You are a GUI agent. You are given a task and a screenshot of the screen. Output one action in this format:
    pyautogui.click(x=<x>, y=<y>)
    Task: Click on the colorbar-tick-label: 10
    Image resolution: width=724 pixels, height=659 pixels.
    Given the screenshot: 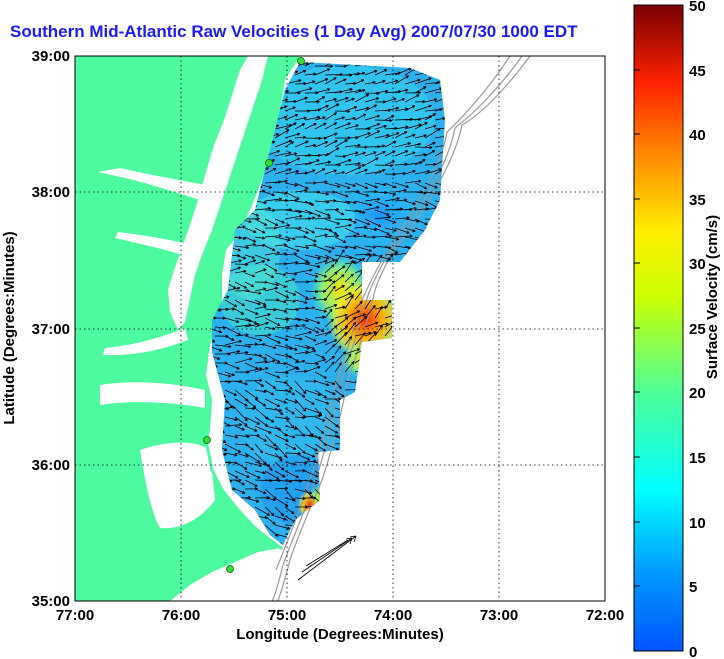 What is the action you would take?
    pyautogui.click(x=697, y=523)
    